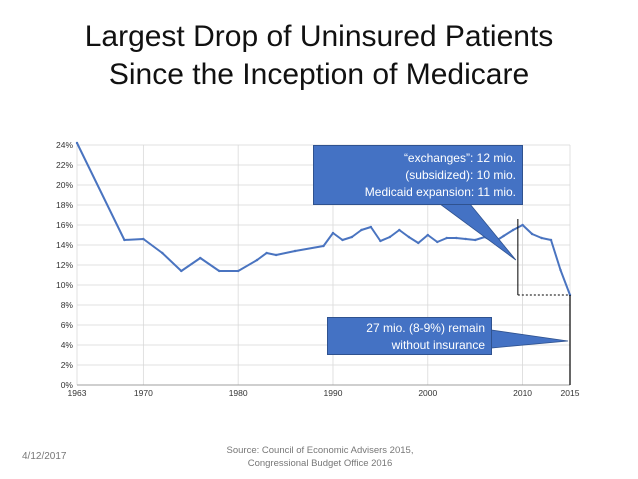  I want to click on title-line-1: Largest Drop of Uninsured Patients, so click(319, 36).